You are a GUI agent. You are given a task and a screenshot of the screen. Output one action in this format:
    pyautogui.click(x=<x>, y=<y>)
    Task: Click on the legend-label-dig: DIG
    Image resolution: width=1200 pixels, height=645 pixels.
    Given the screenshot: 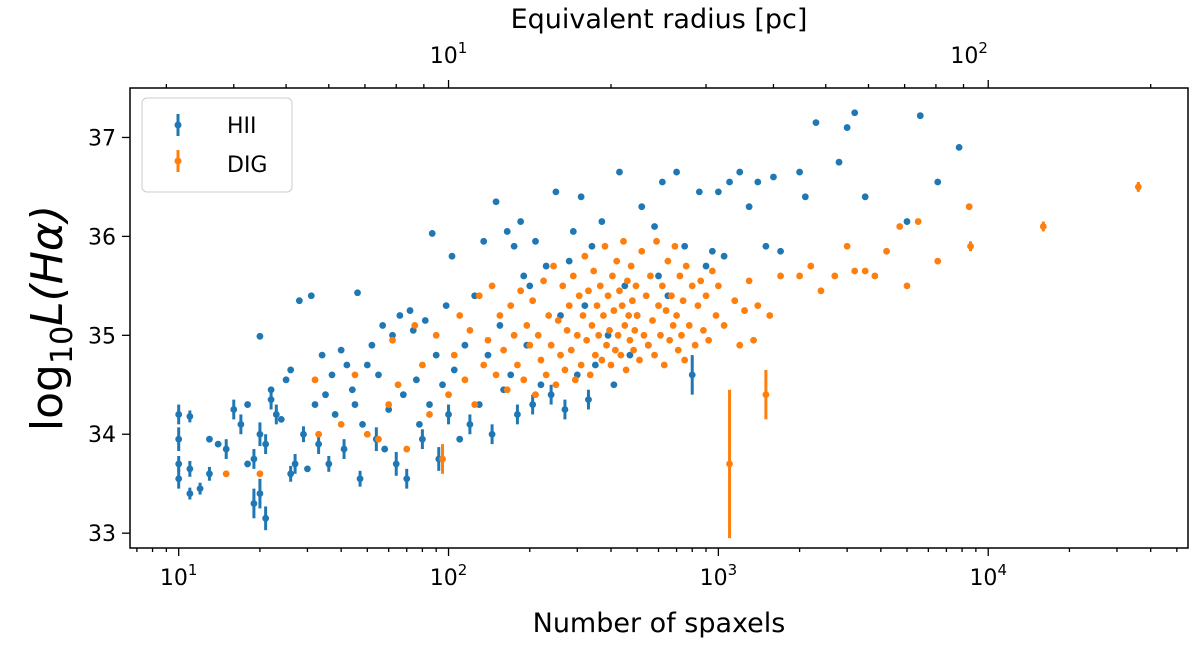 What is the action you would take?
    pyautogui.click(x=247, y=165)
    